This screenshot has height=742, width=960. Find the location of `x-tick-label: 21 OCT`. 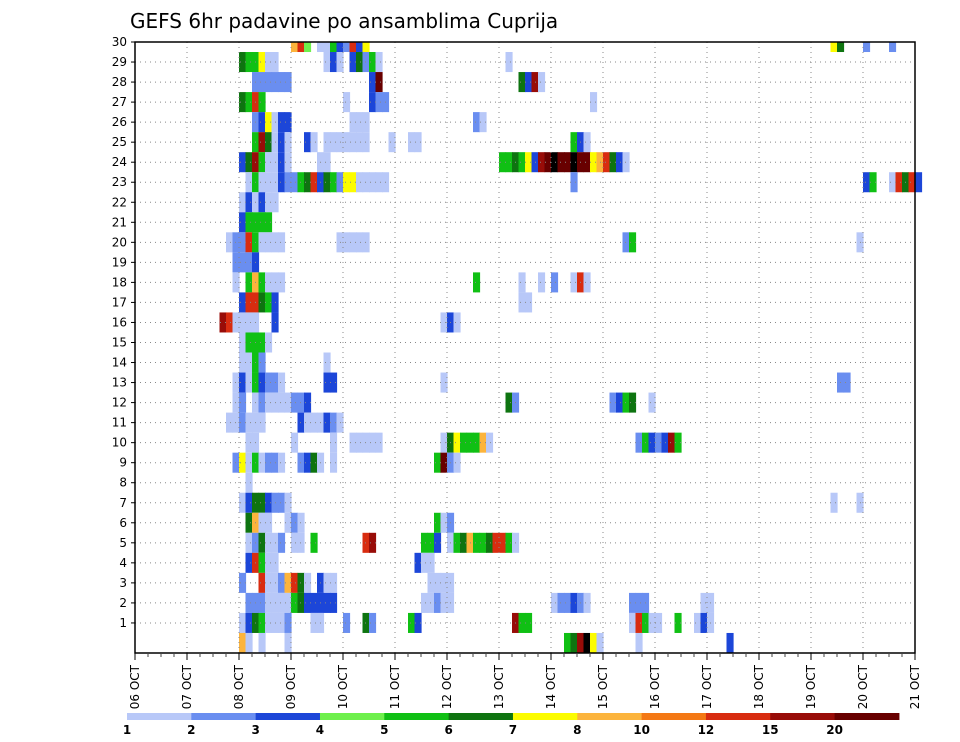

x-tick-label: 21 OCT is located at coordinates (915, 686).